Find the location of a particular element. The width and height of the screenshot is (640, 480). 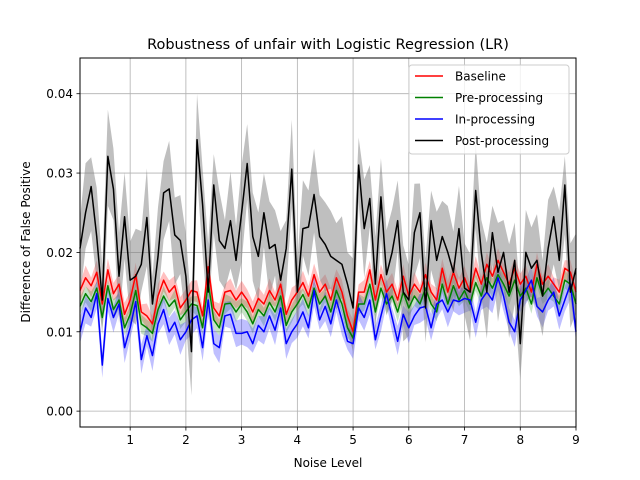

series-line-pre-processing is located at coordinates (328, 306).